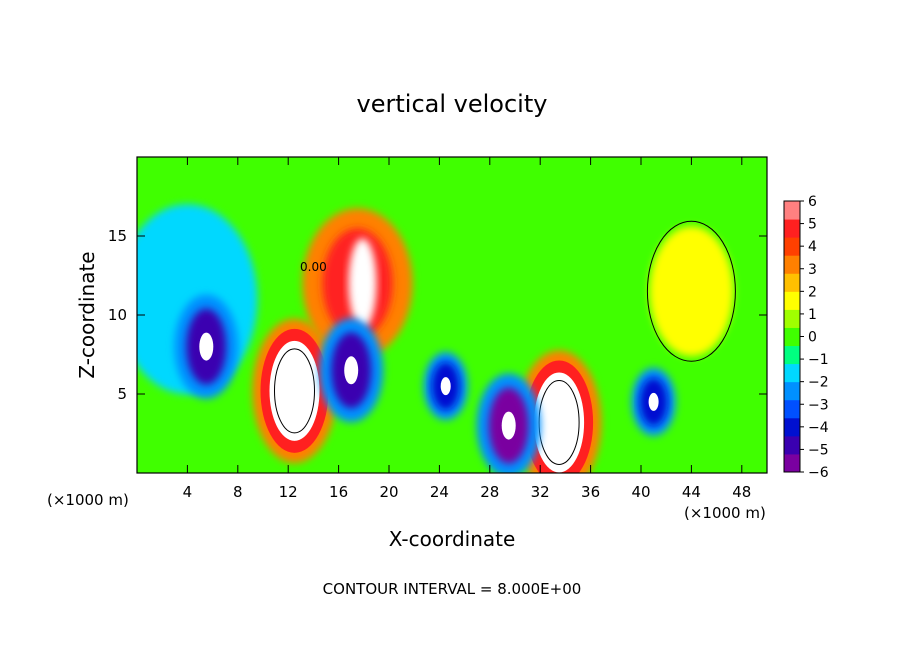 This screenshot has height=654, width=904. Describe the element at coordinates (806, 337) in the screenshot. I see `colorbar: 6 5 4 3 2 1 0 −1 −2 −3 −4 −5 −6` at that location.